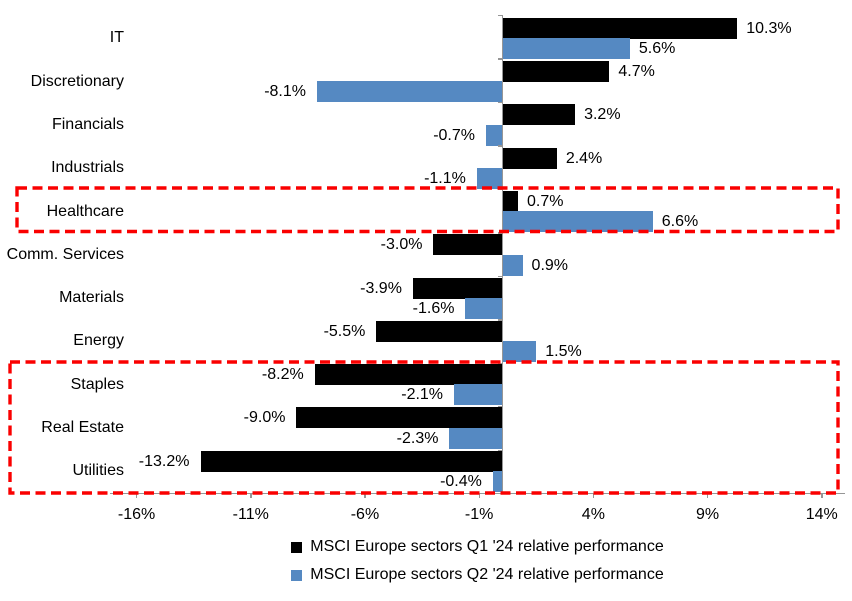 This screenshot has width=852, height=601. Describe the element at coordinates (483, 308) in the screenshot. I see `bar-q2-materials` at that location.